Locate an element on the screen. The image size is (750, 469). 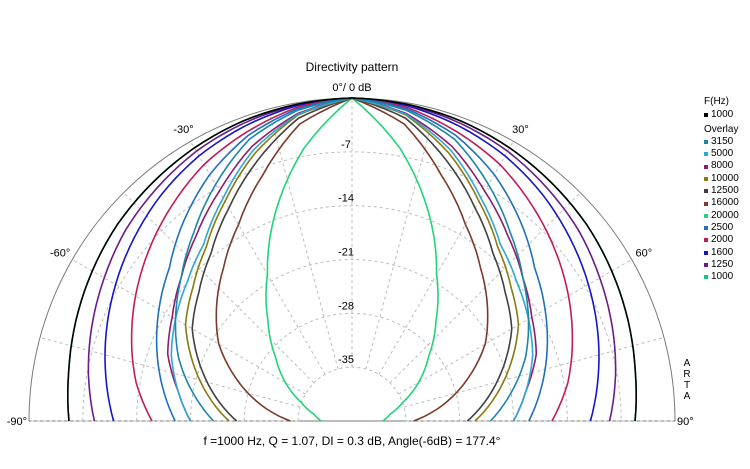
legend-item-16000: 16000 is located at coordinates (721, 203).